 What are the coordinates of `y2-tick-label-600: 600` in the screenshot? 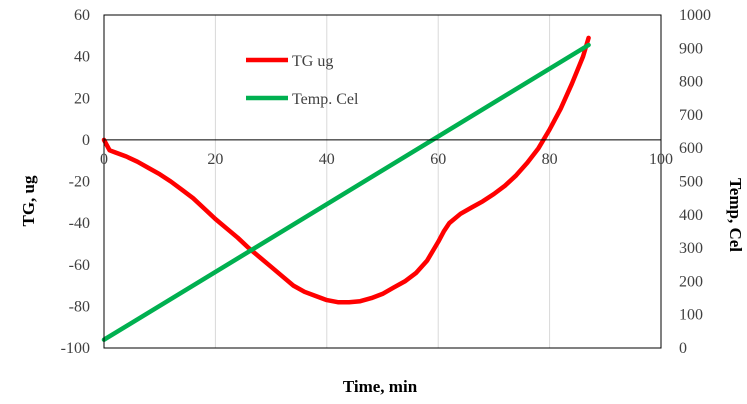 It's located at (691, 148).